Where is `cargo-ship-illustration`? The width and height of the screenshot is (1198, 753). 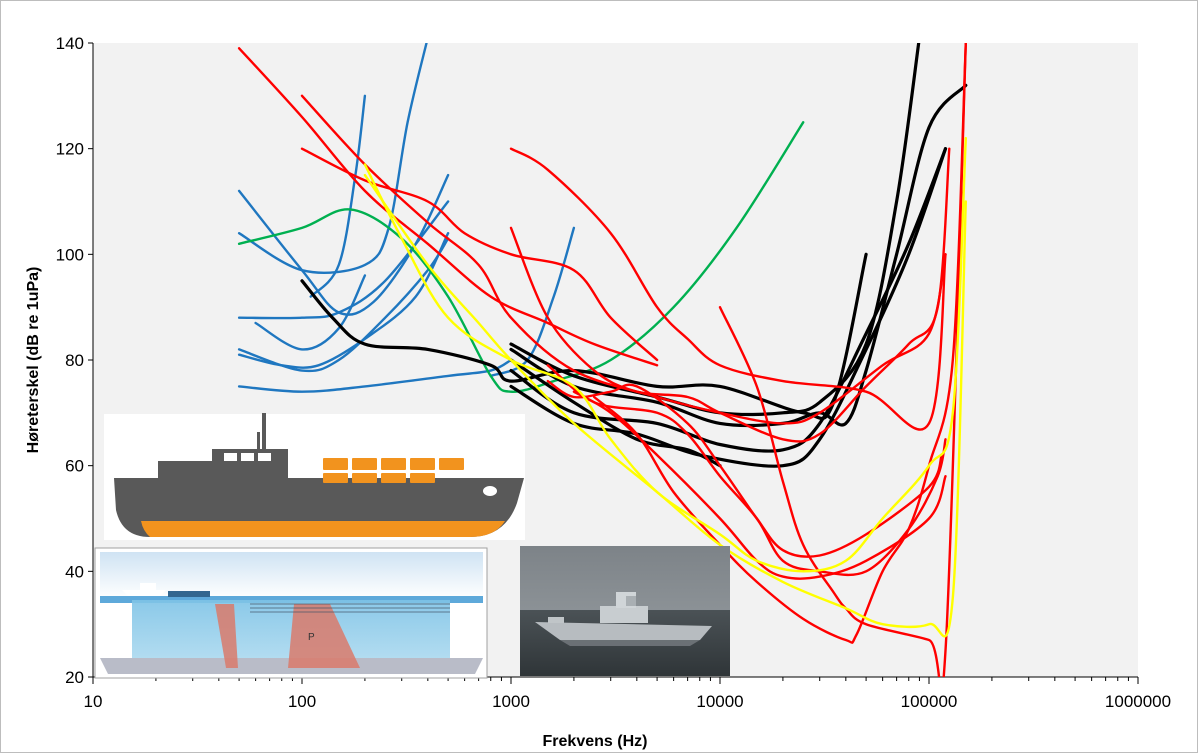
cargo-ship-illustration is located at coordinates (314, 476).